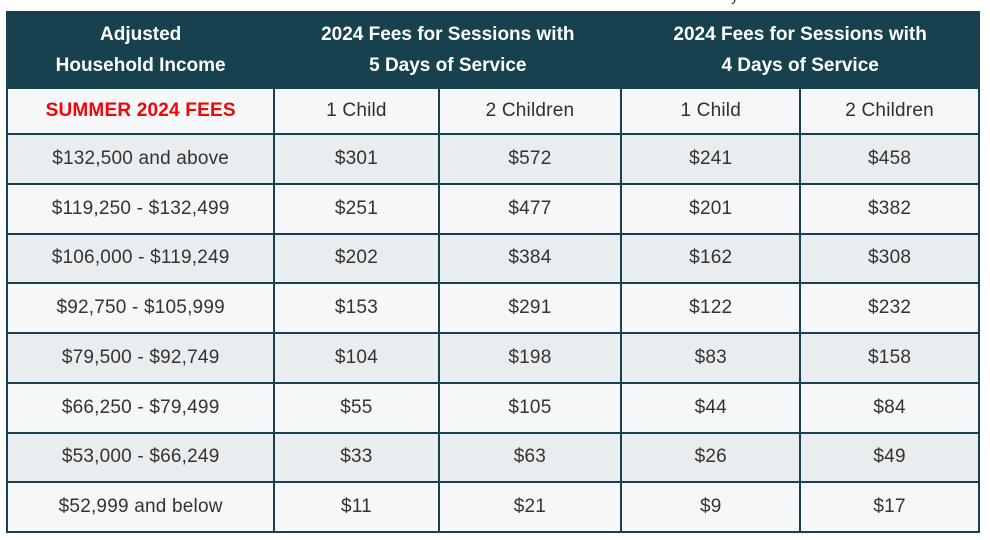  What do you see at coordinates (711, 507) in the screenshot?
I see `fee-cell: $9` at bounding box center [711, 507].